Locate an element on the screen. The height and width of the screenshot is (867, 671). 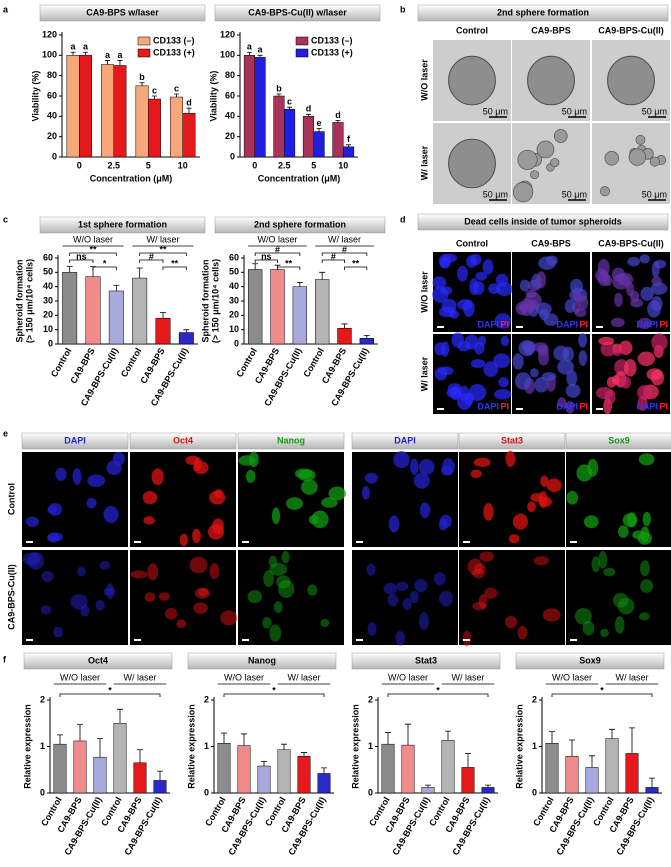
comparison-label: ns is located at coordinates (266, 256).